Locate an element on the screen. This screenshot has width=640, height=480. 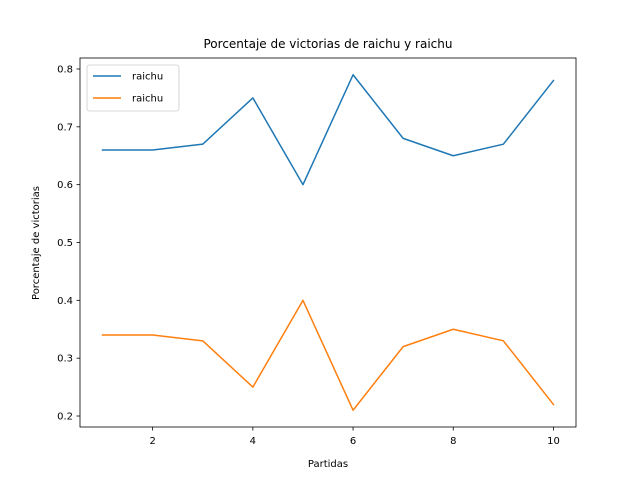
y-tick-label: 0.2 is located at coordinates (65, 417).